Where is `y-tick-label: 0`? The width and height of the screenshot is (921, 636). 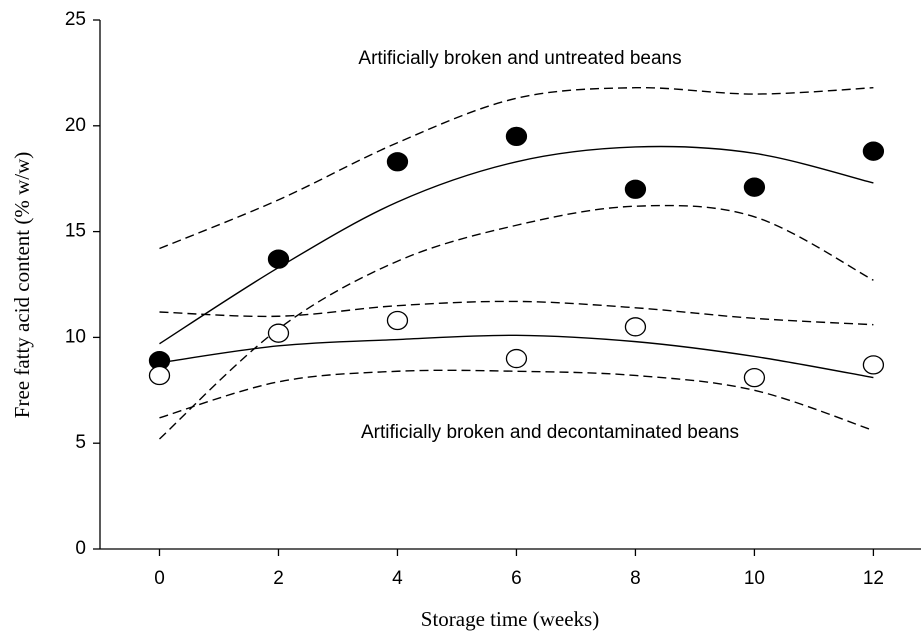 y-tick-label: 0 is located at coordinates (80, 548).